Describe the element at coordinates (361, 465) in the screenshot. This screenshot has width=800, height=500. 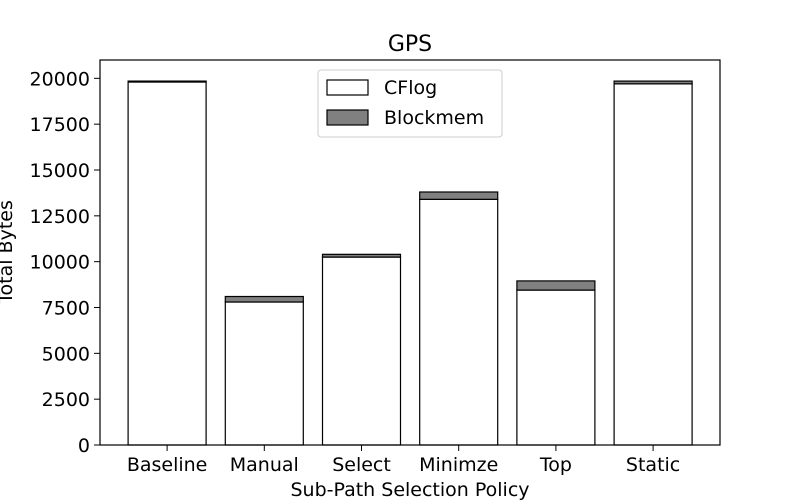
I see `x-tick-label: Select` at that location.